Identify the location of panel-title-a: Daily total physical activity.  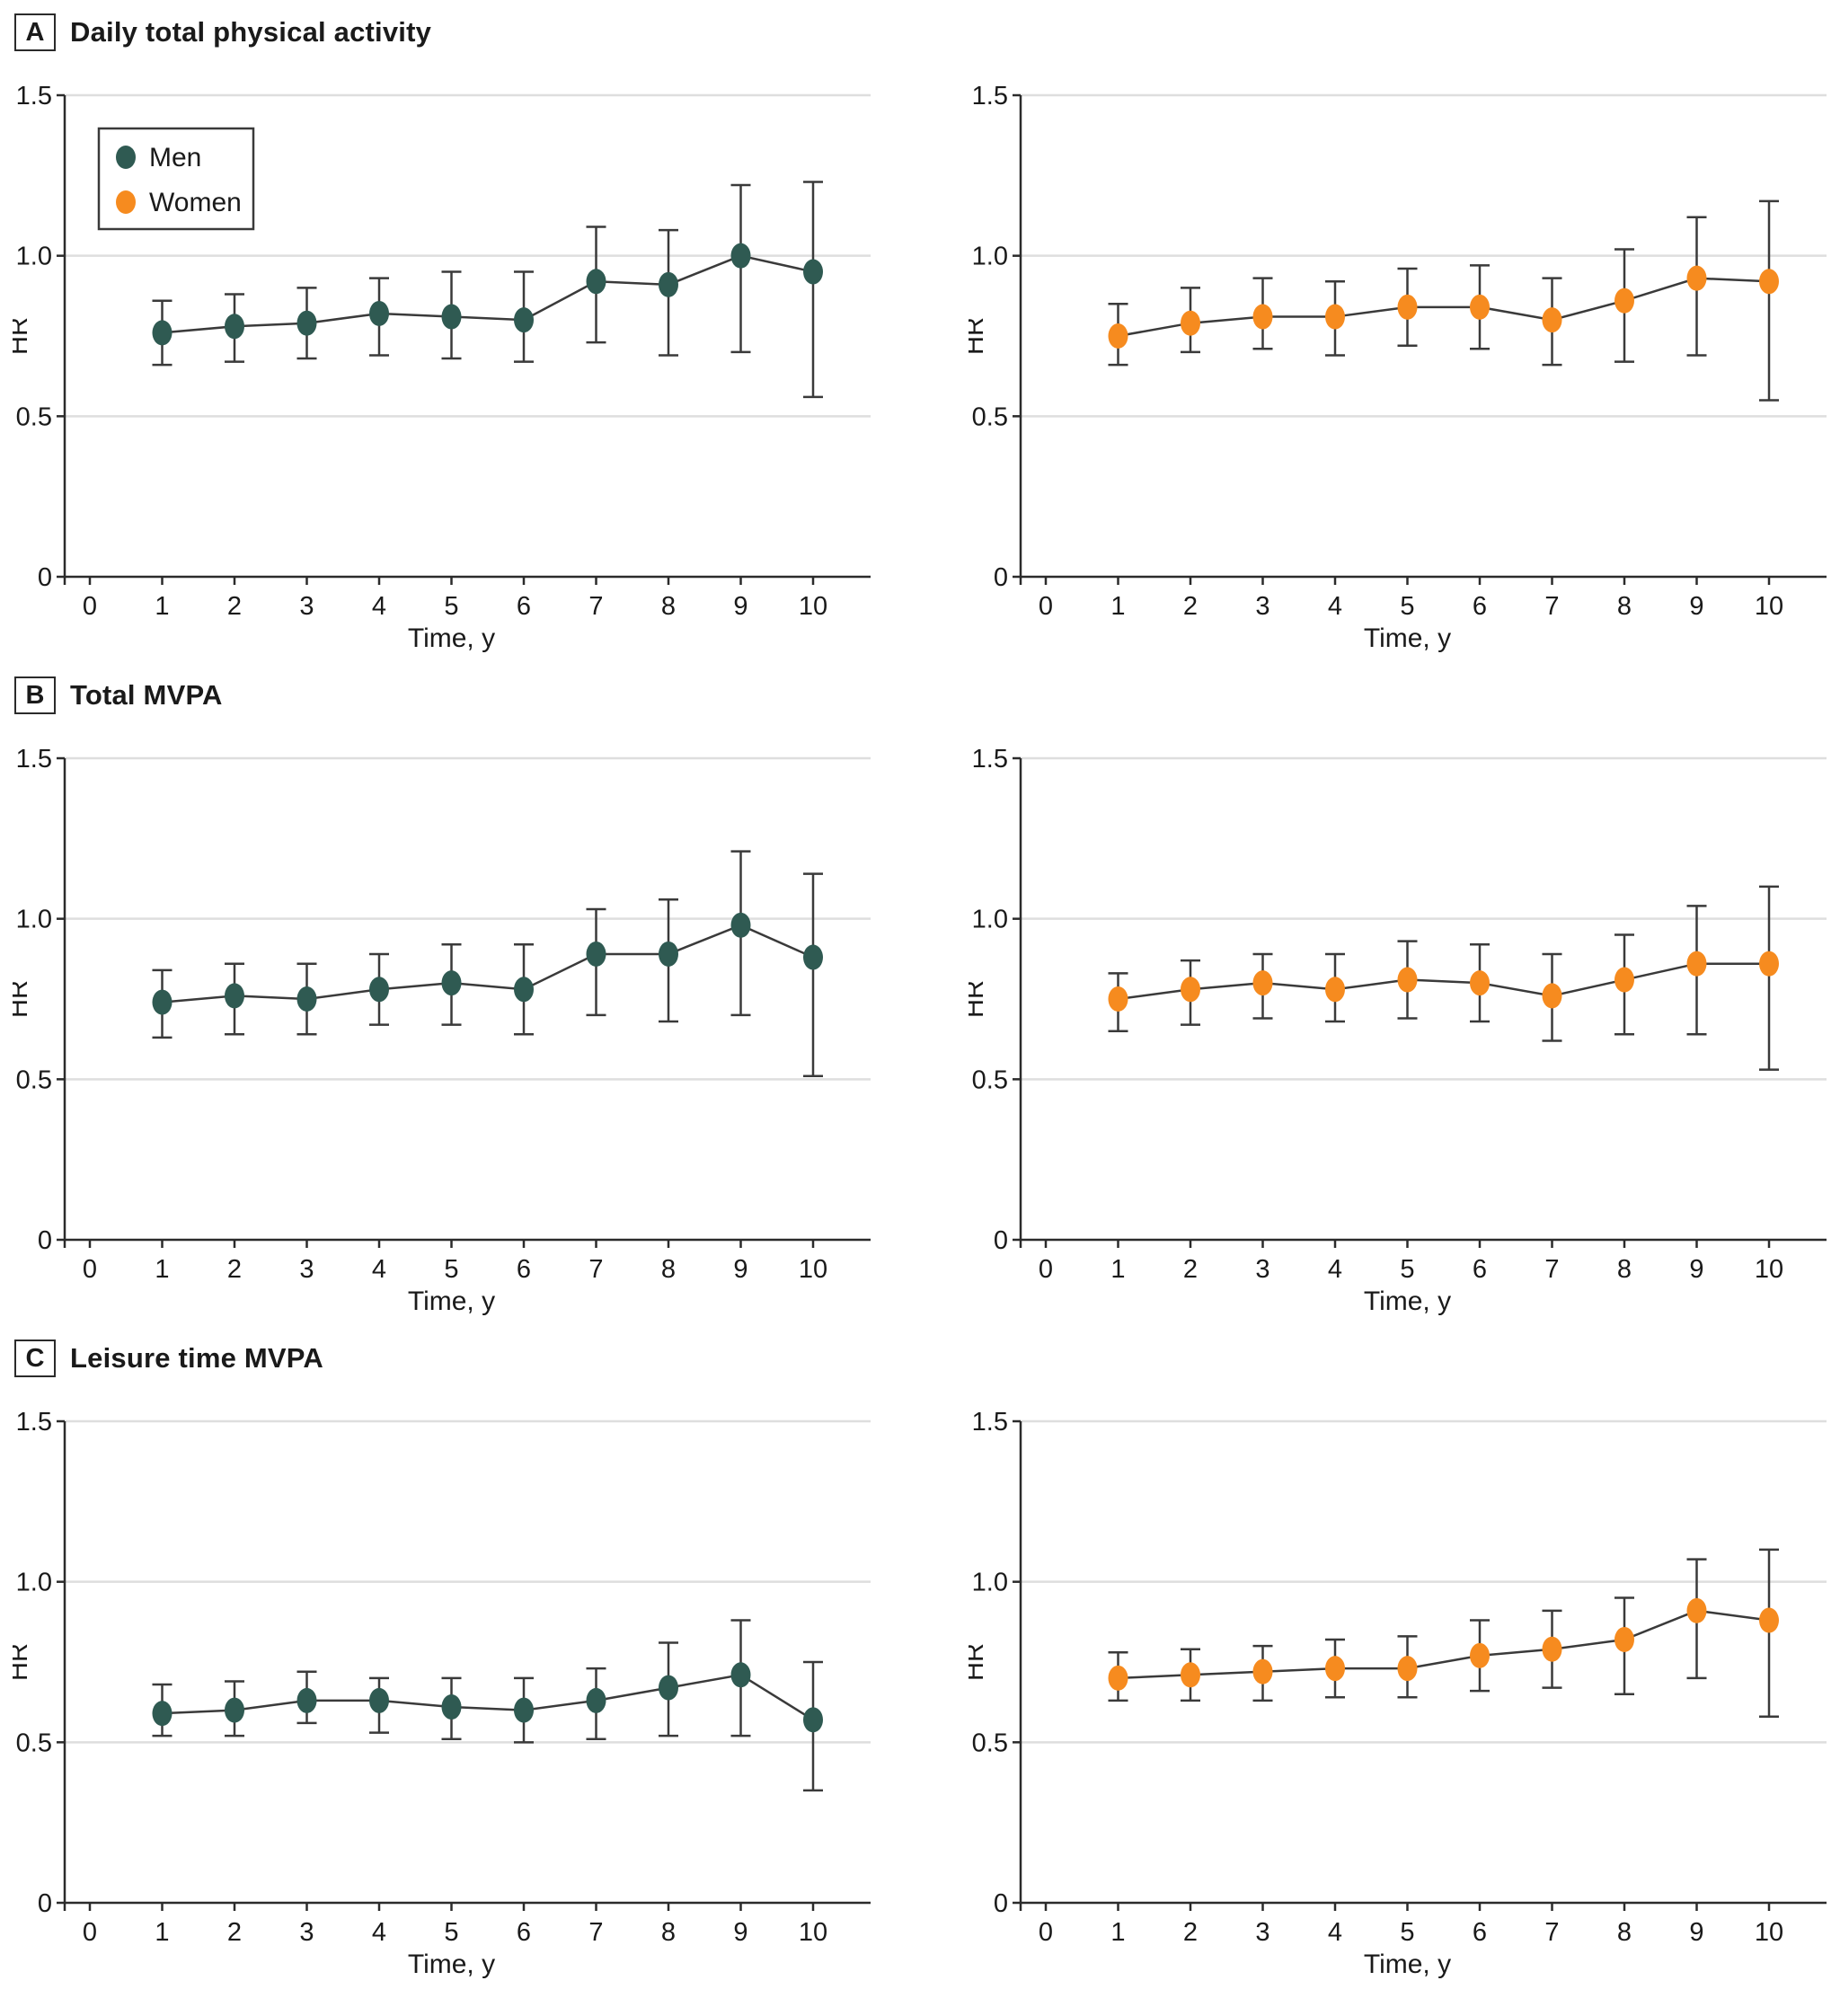
(251, 32).